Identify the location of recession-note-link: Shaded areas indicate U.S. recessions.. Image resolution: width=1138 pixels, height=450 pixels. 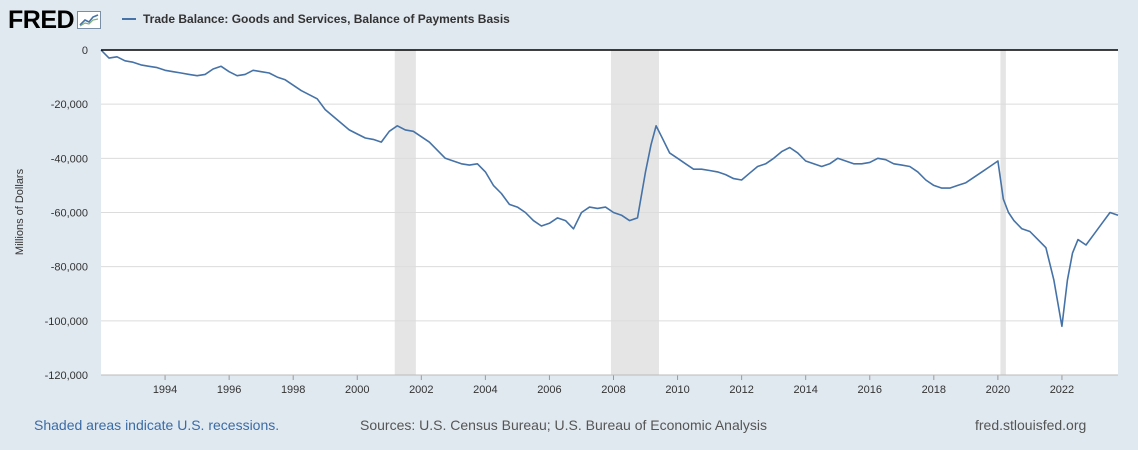
(157, 425).